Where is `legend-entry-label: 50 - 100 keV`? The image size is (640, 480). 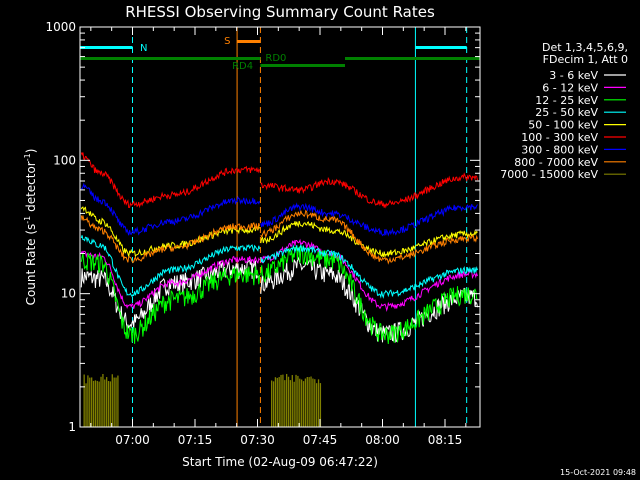 legend-entry-label: 50 - 100 keV is located at coordinates (563, 125).